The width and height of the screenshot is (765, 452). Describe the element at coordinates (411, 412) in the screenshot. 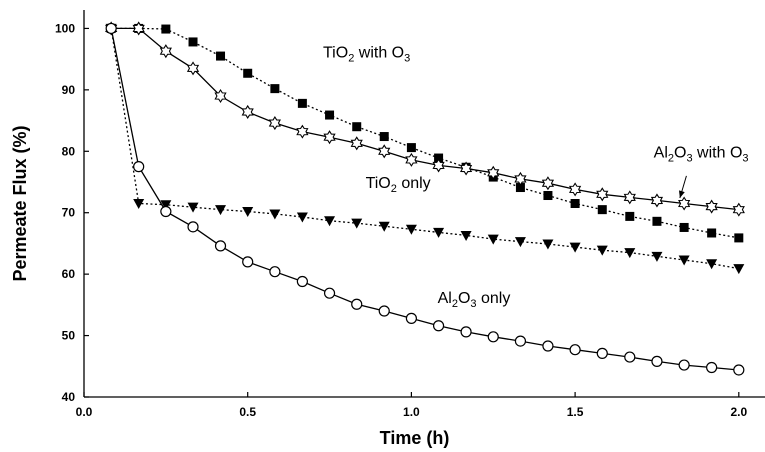

I see `x-tick-label: 1.0` at that location.